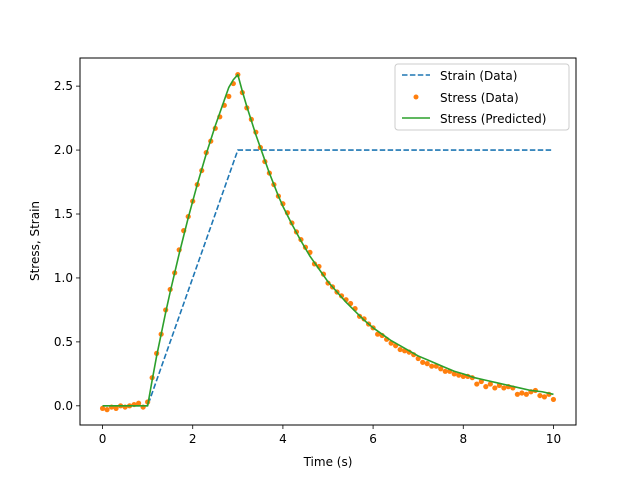  I want to click on x-tick-label: 2, so click(193, 439).